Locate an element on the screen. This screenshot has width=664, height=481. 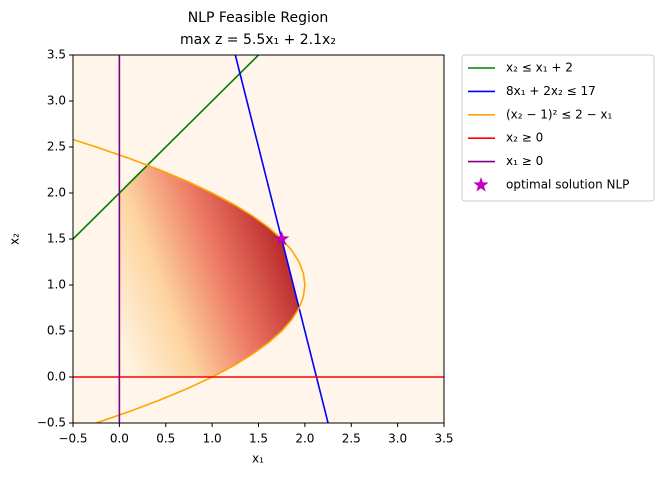
legend is located at coordinates (558, 128).